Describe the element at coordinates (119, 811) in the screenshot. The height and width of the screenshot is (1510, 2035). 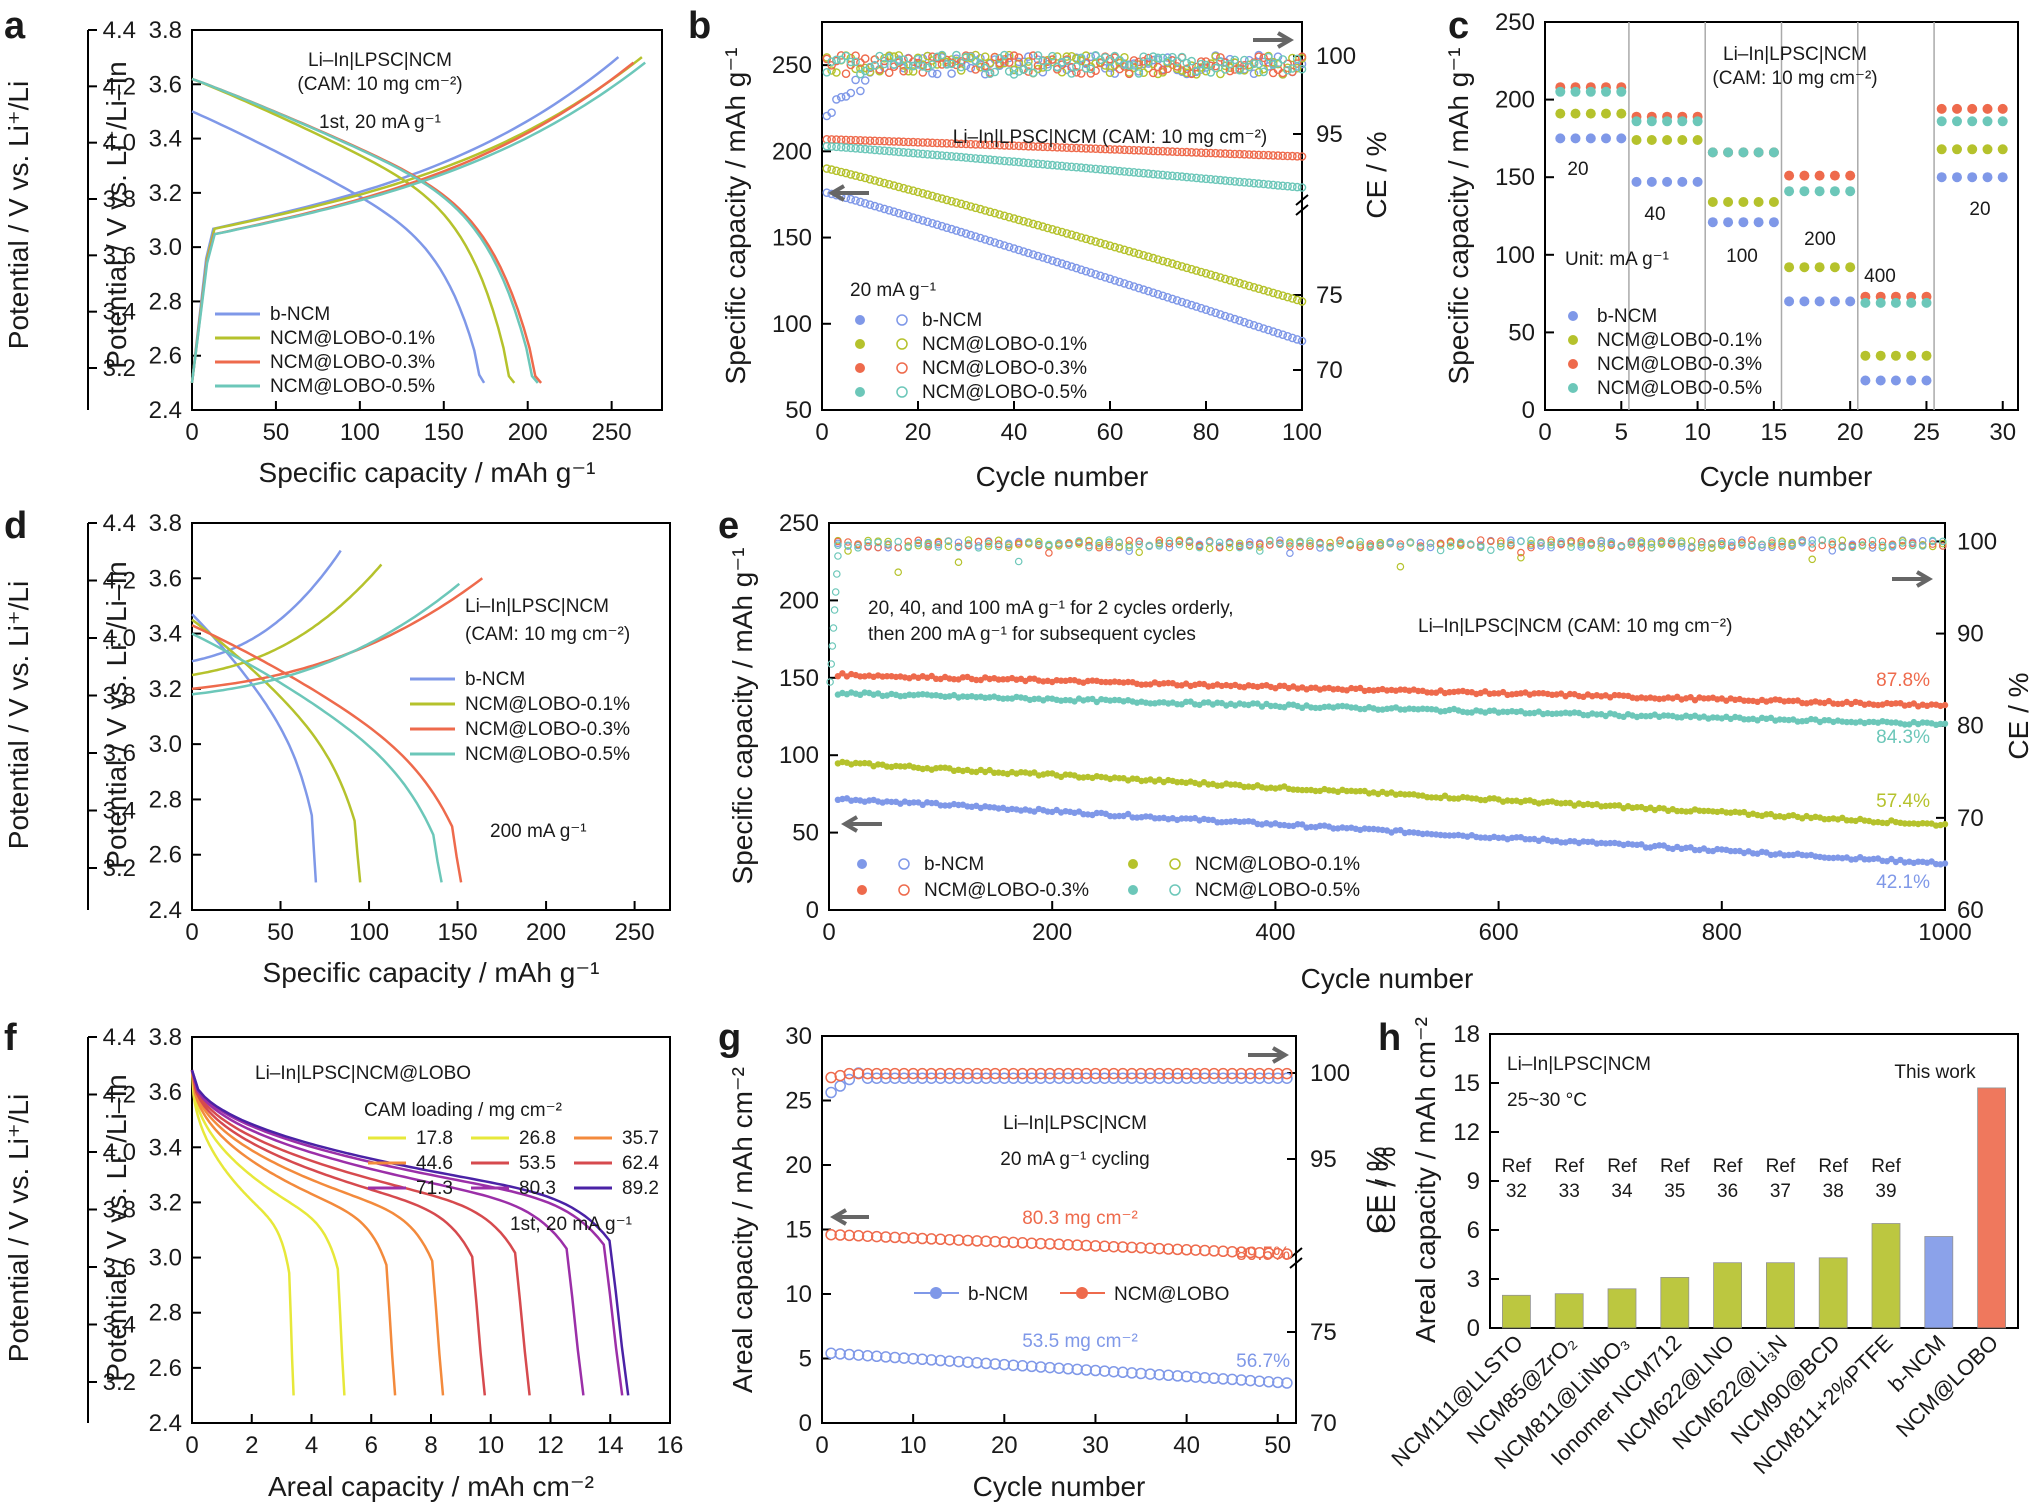
I see `outer-y-tick-label: 3.4` at that location.